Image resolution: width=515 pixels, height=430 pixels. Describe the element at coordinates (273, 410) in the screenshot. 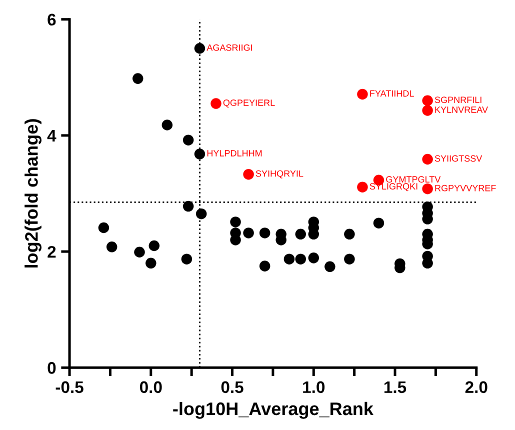

I see `x-axis-title: -log10H_Average_Rank` at that location.